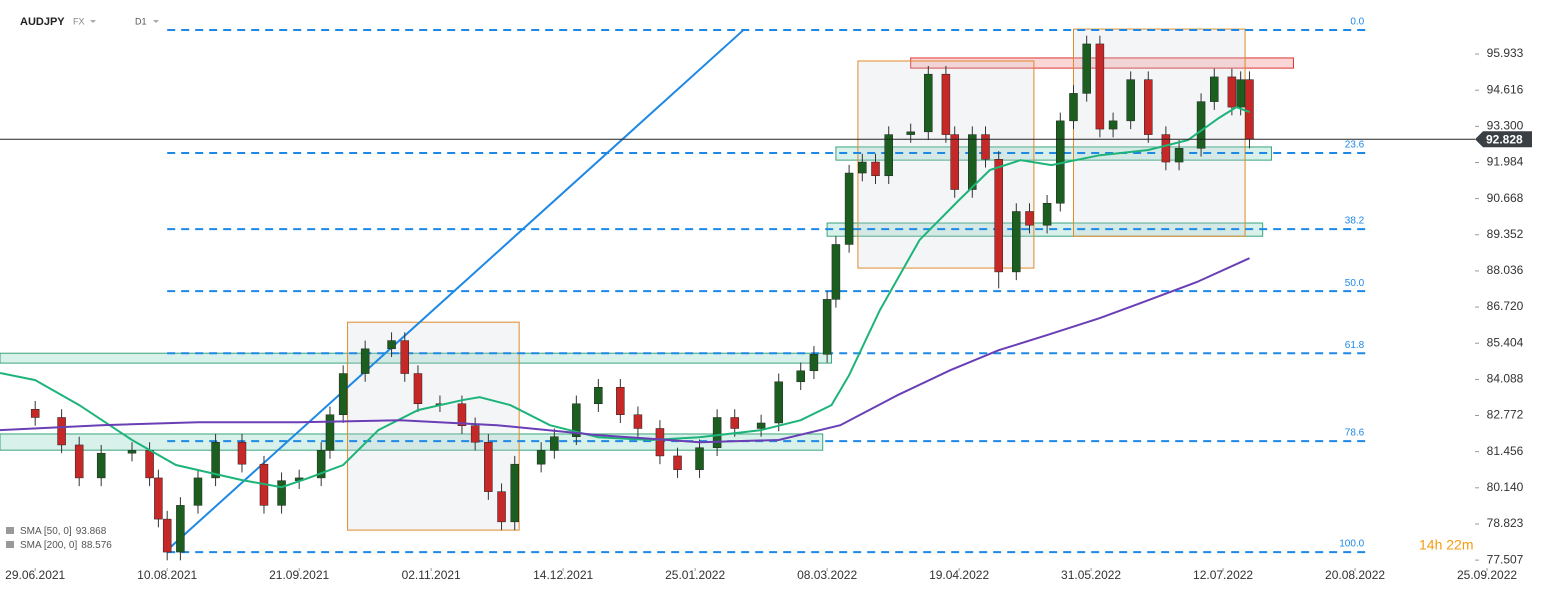  I want to click on legend-entry: SMA [50, 0] 93.868, so click(63, 531).